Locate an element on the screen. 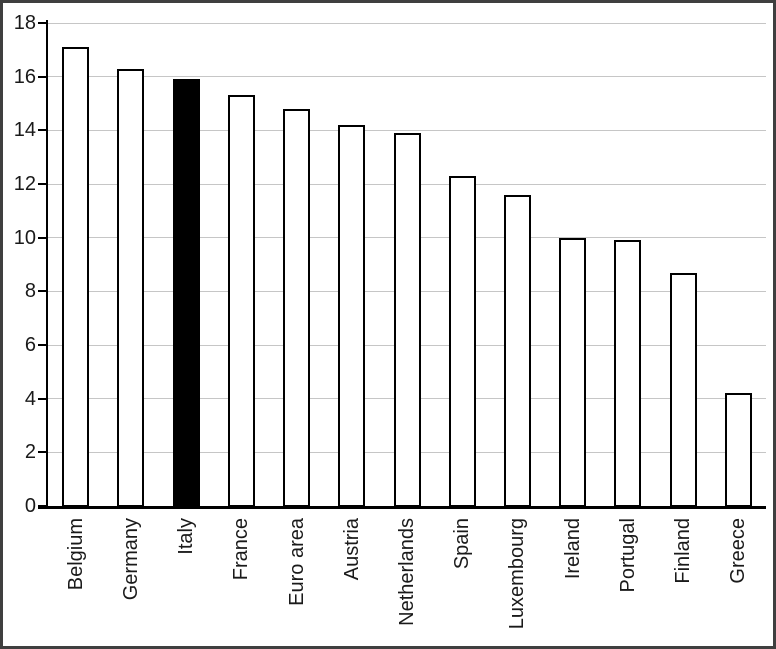 Image resolution: width=776 pixels, height=649 pixels. y-axis-tick-label: 12 is located at coordinates (24, 184).